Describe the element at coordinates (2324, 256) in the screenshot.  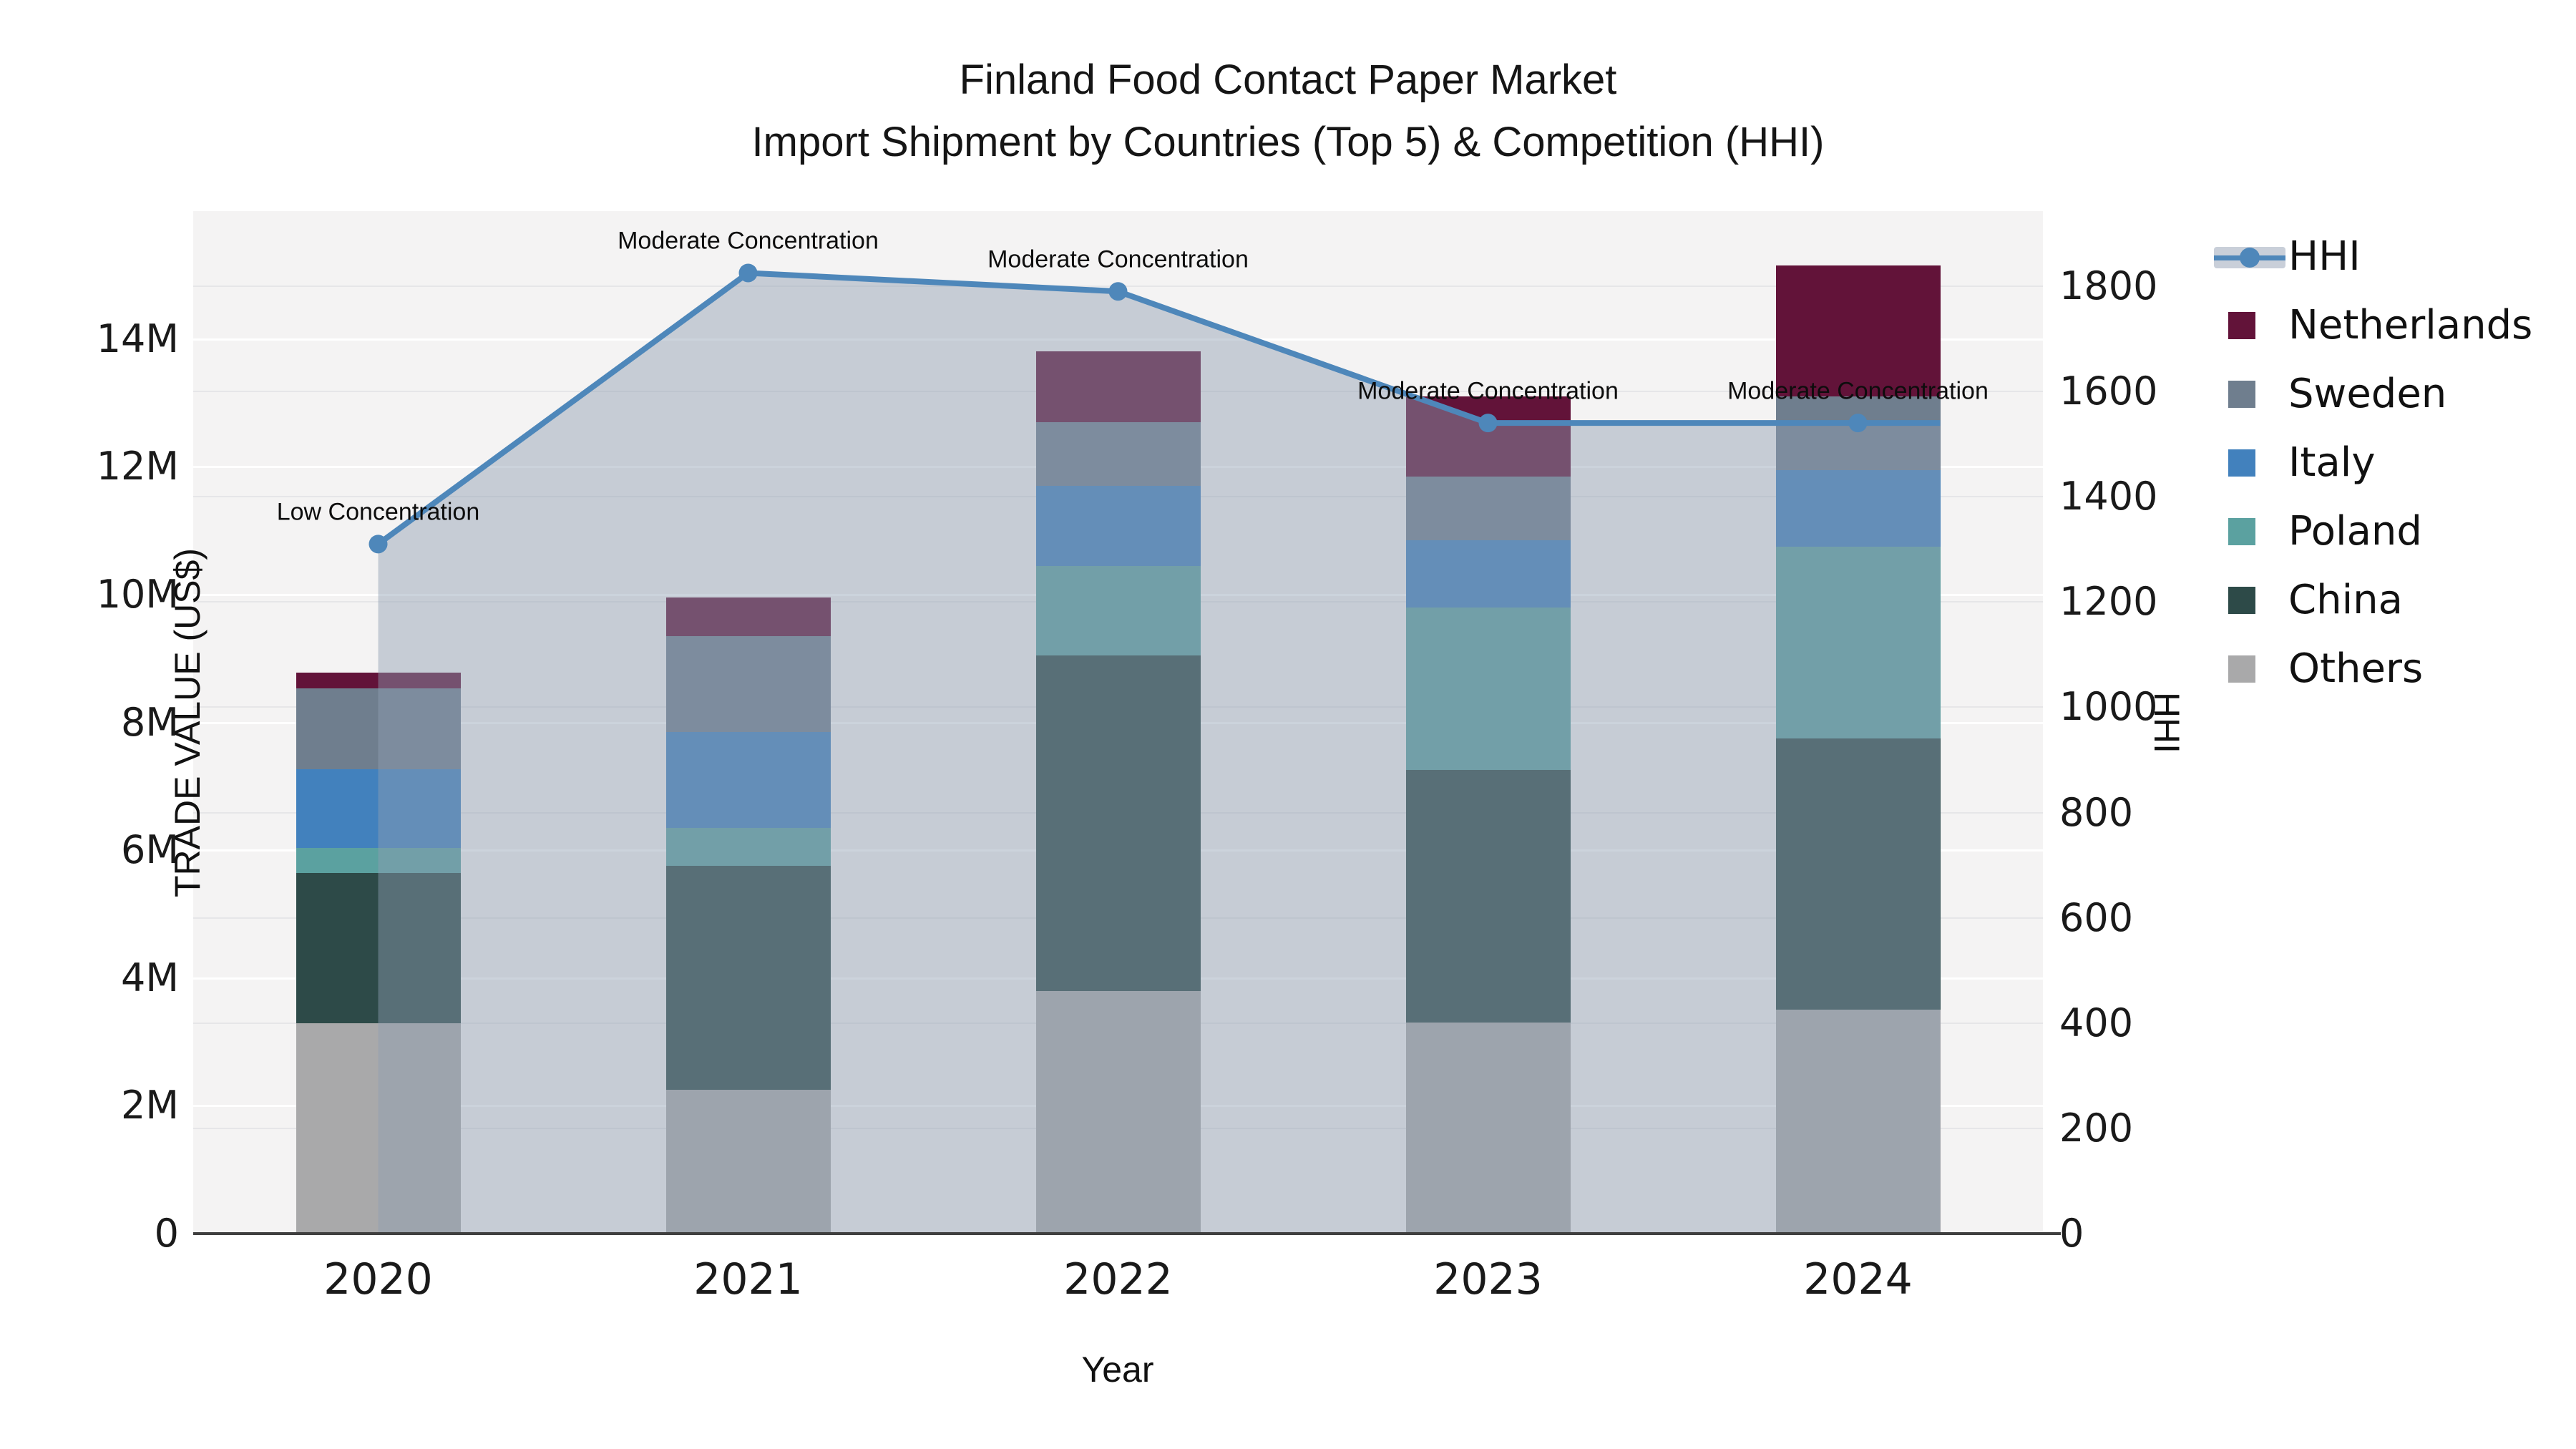
I see `legend-label-hhi: HHI` at that location.